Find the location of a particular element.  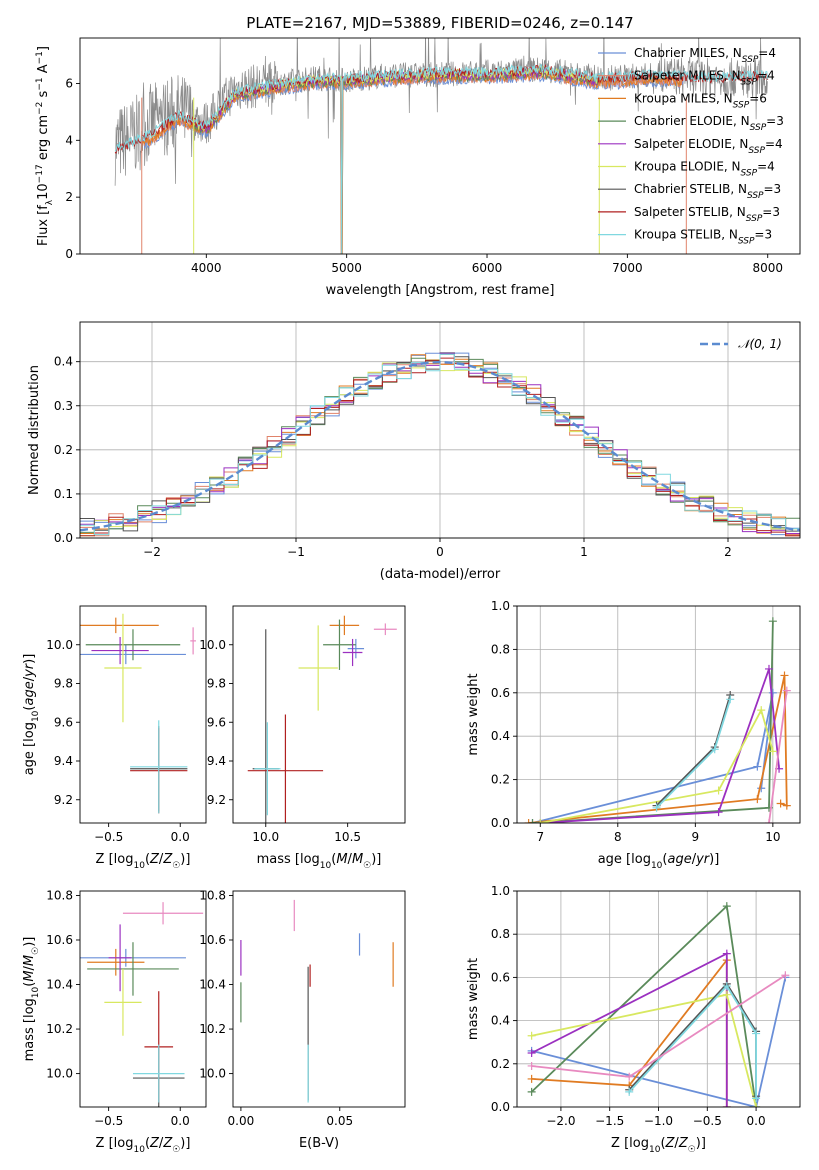

legend-text: Chabrier STELIB, N is located at coordinates (690, 189).